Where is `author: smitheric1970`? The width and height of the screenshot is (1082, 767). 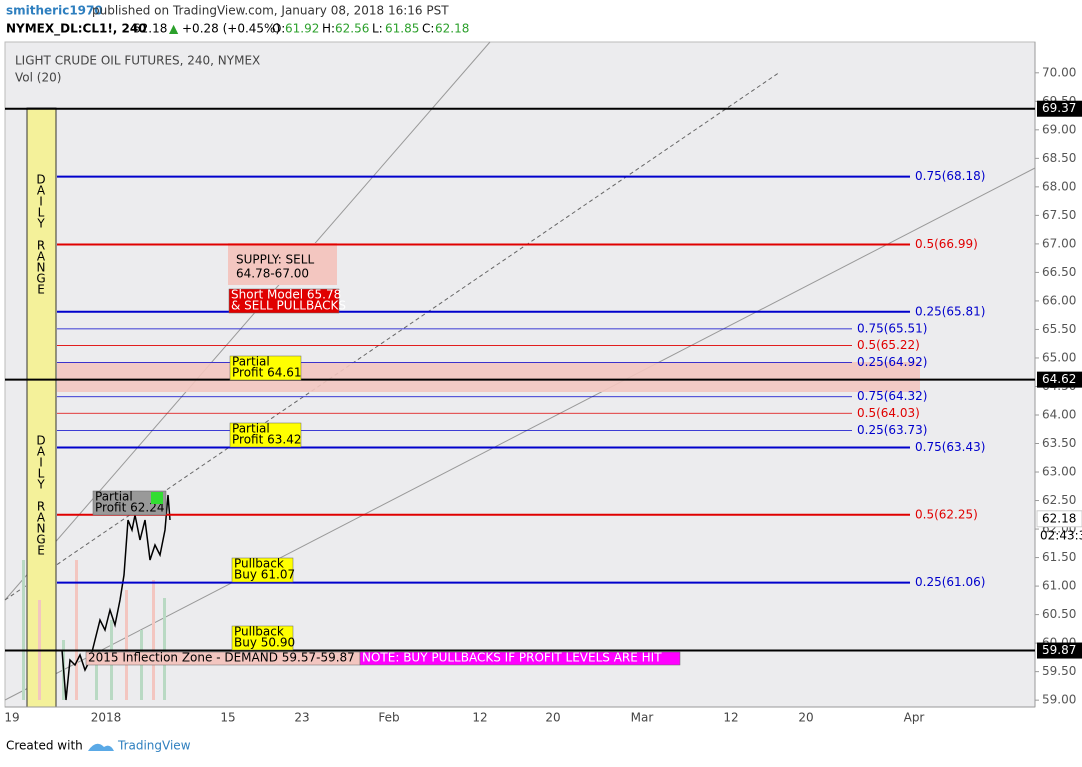
author: smitheric1970 is located at coordinates (54, 11).